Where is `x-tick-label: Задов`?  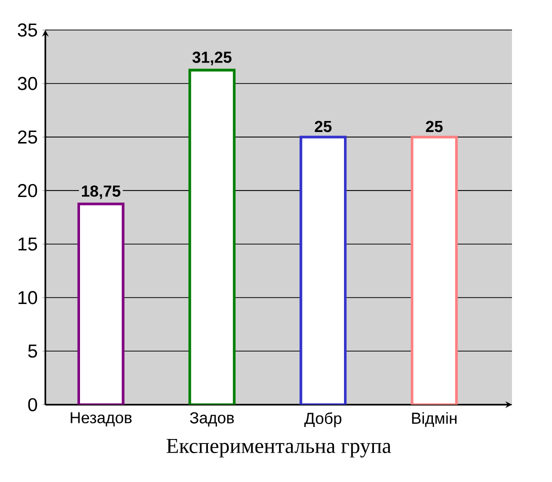
x-tick-label: Задов is located at coordinates (212, 419).